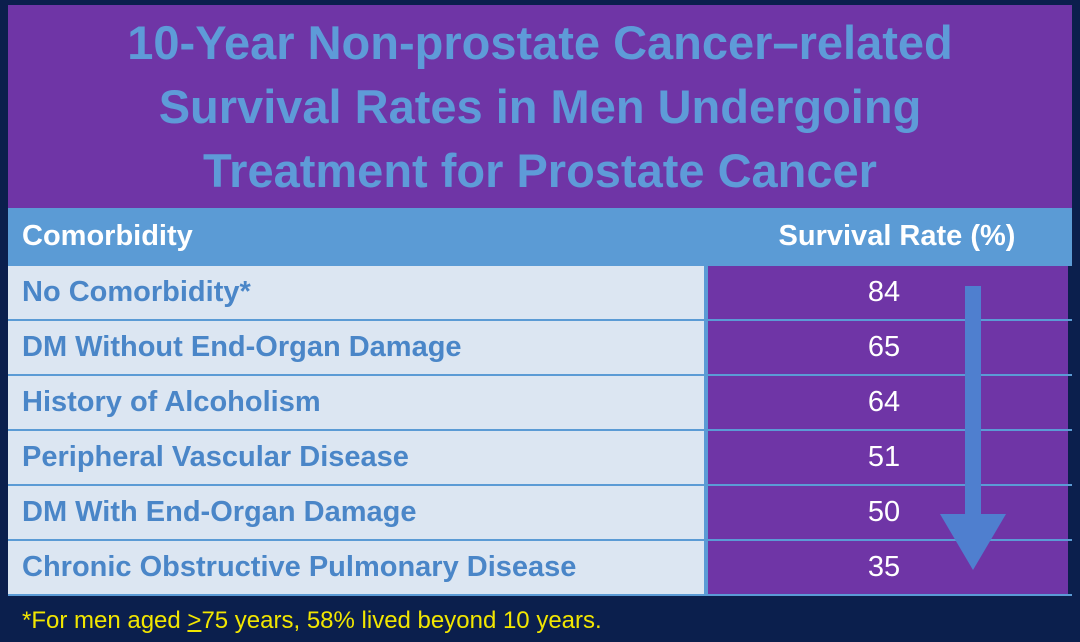 The width and height of the screenshot is (1080, 642). Describe the element at coordinates (888, 512) in the screenshot. I see `survival-cell: 50` at that location.